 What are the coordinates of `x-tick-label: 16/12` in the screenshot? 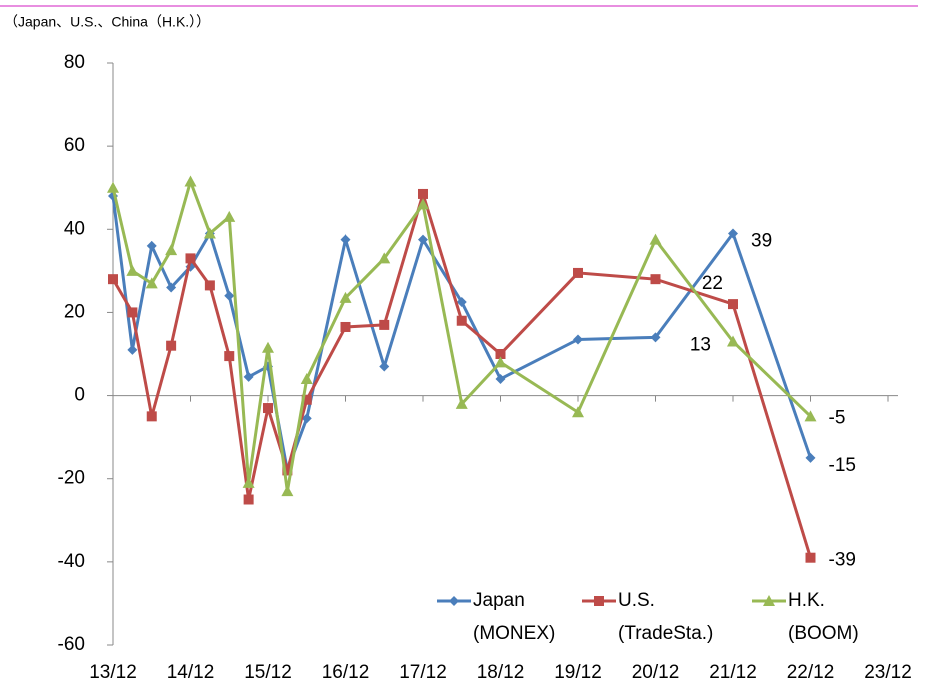 It's located at (346, 672).